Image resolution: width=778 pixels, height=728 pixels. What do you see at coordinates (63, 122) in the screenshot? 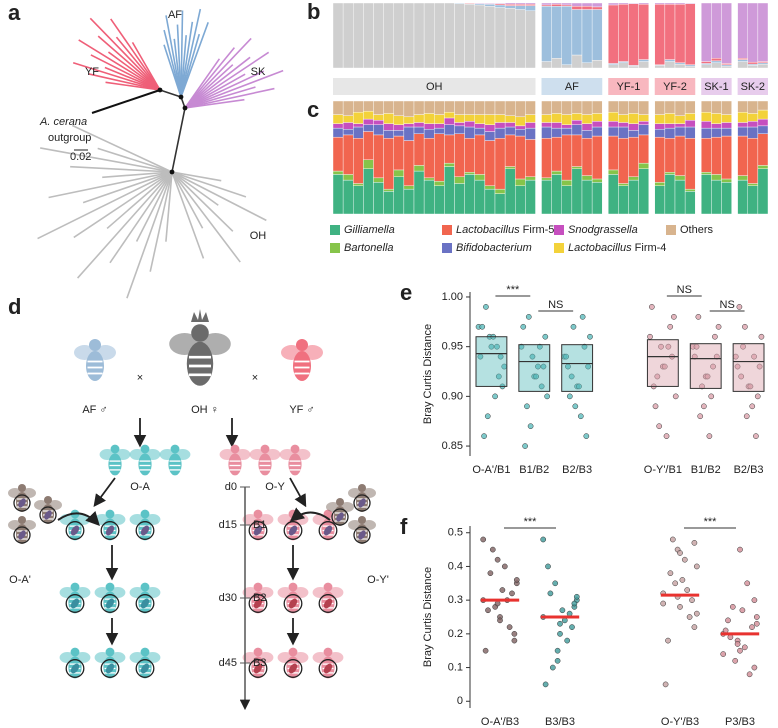
I see `outgroup-label: A. cerana` at bounding box center [63, 122].